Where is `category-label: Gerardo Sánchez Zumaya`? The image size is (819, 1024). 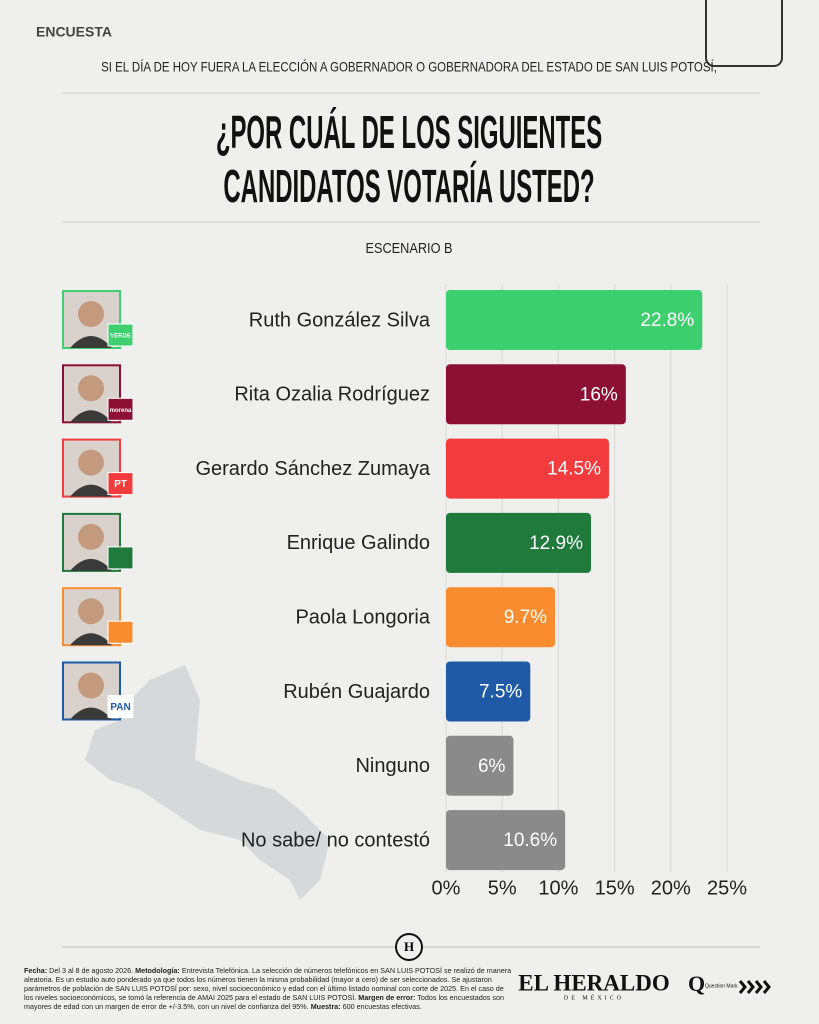 category-label: Gerardo Sánchez Zumaya is located at coordinates (312, 469).